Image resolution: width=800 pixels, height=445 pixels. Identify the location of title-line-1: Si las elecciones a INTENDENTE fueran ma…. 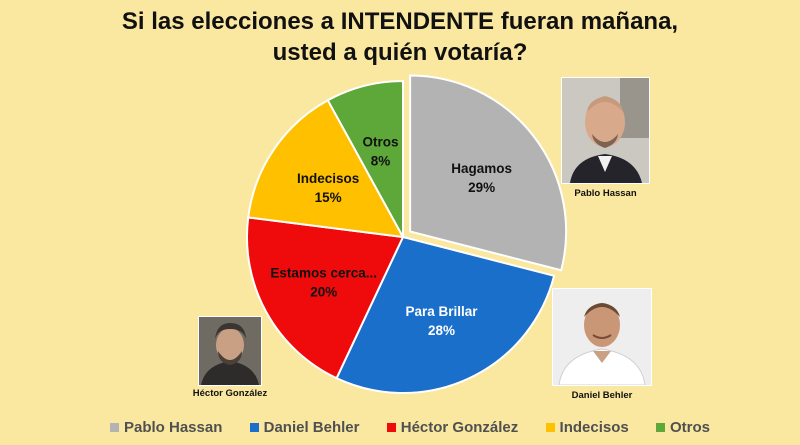
(400, 21).